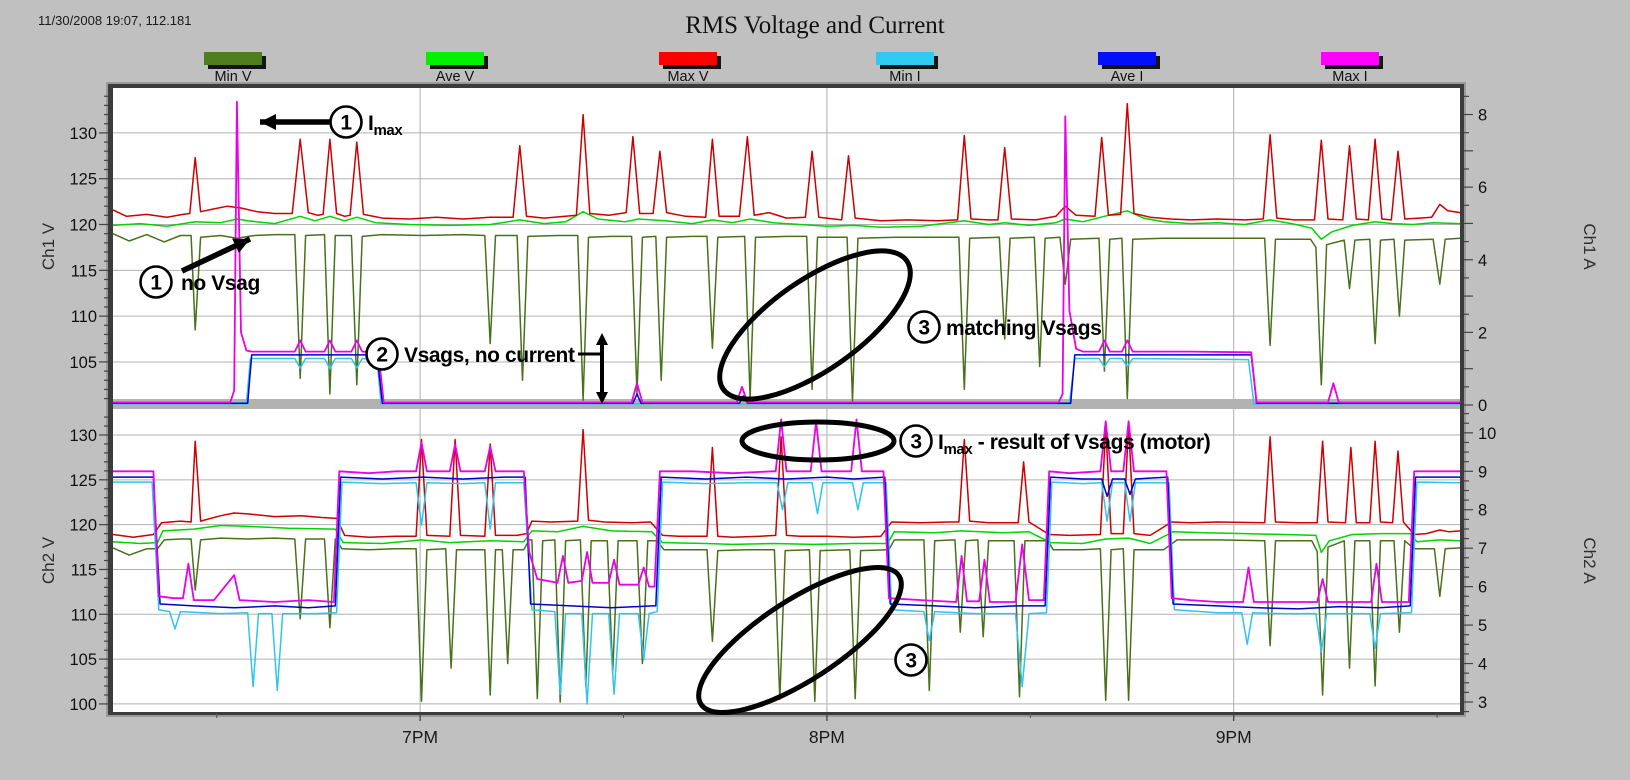 This screenshot has width=1630, height=780. I want to click on annotation-matching-vsags: 3 matching Vsags, so click(909, 325).